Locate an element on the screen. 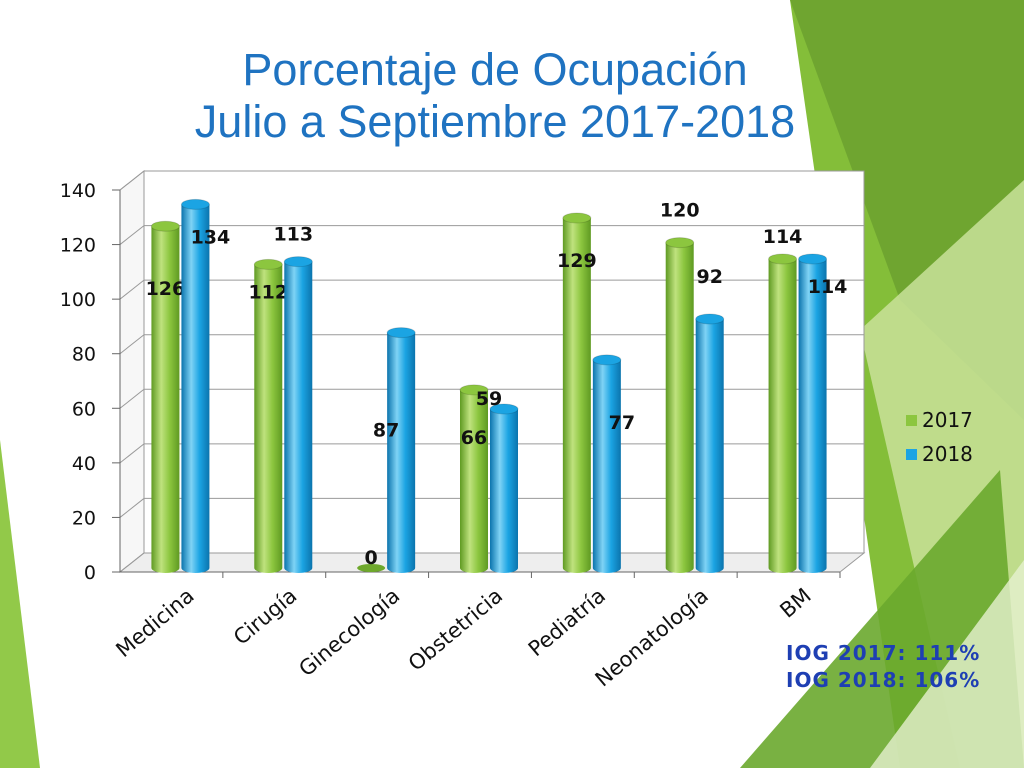 The image size is (1024, 768). x-tick-label-Neonatología: Neonatología is located at coordinates (652, 637).